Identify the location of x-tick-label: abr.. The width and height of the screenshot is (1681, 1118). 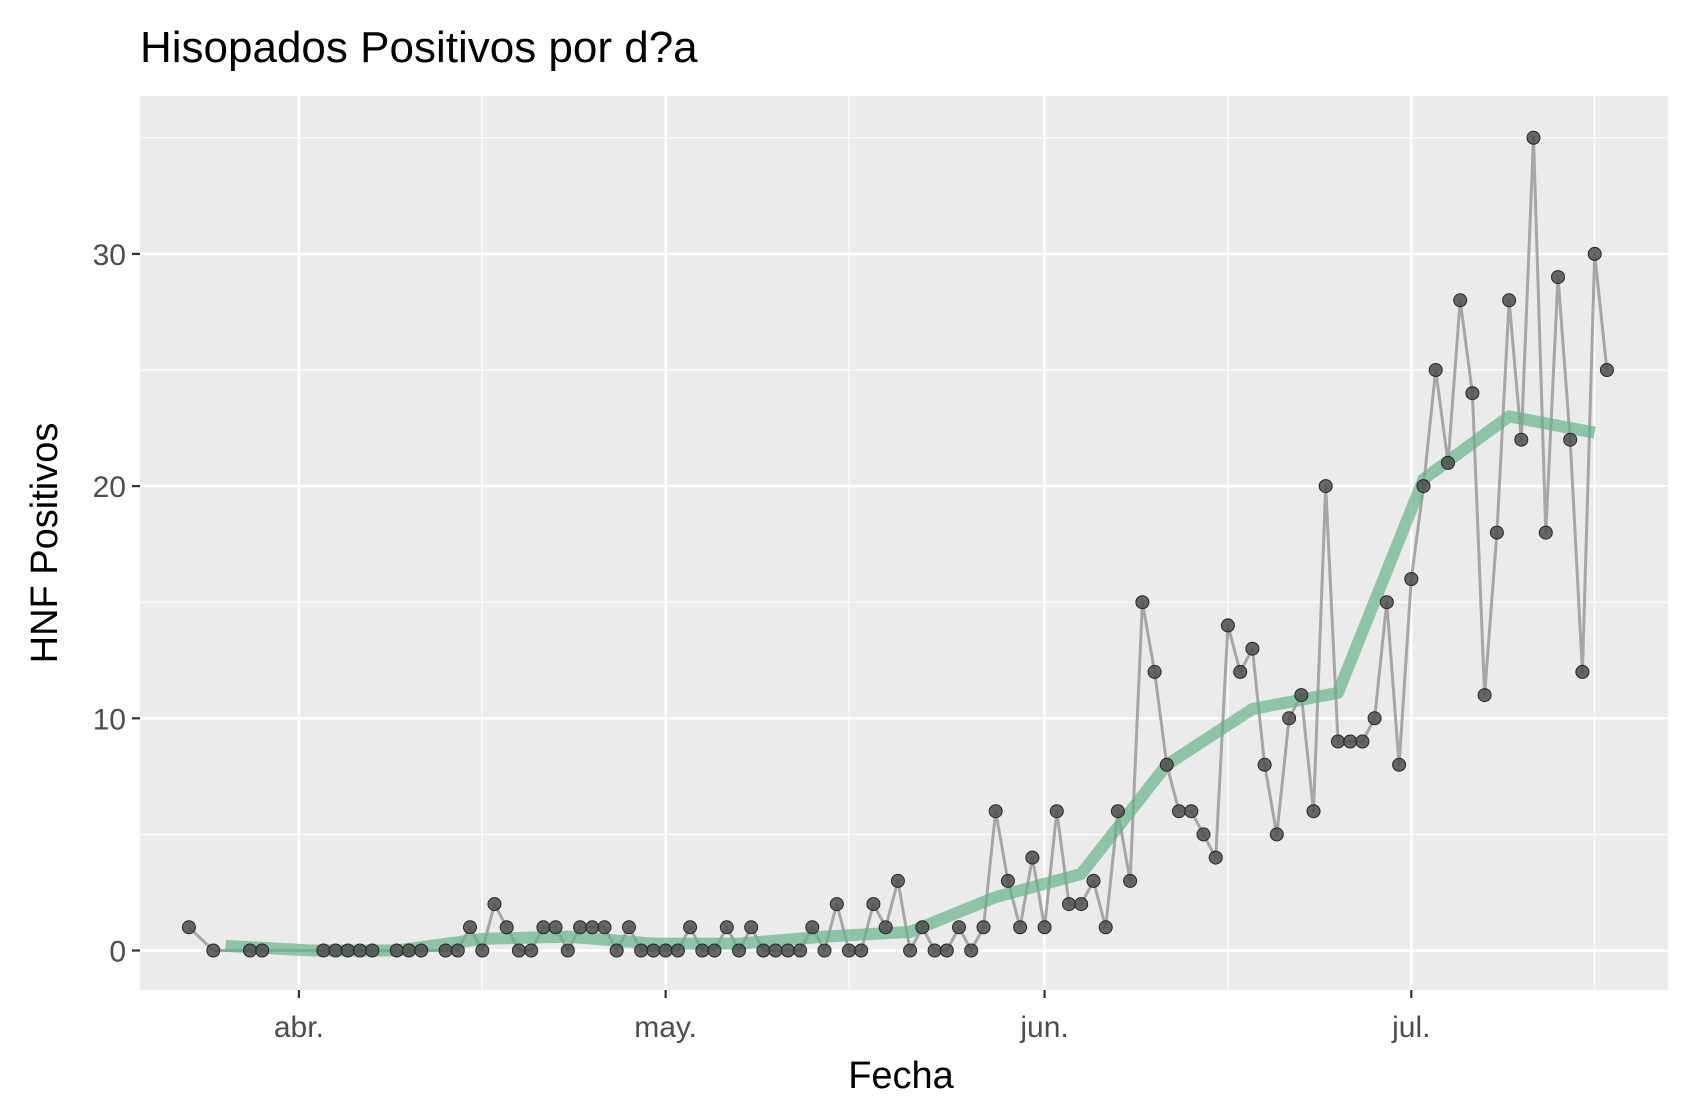
(299, 1027).